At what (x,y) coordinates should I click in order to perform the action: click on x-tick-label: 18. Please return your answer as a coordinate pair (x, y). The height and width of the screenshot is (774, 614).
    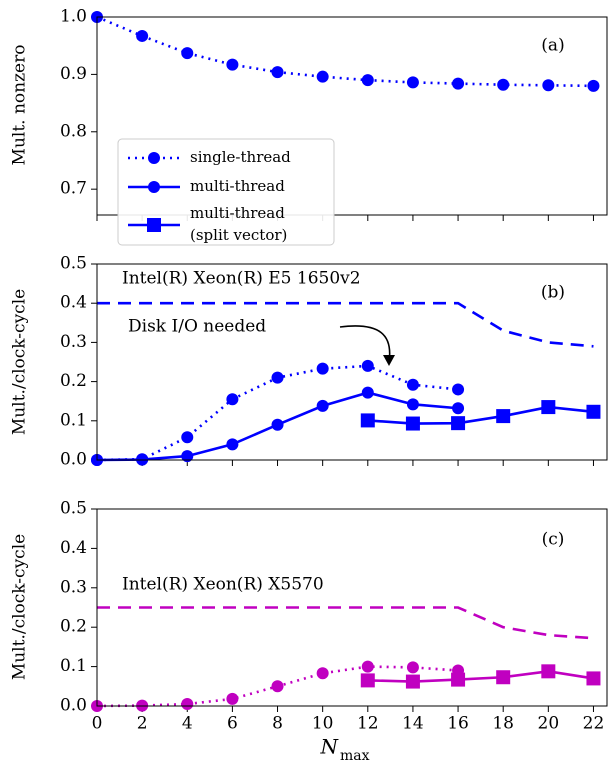
    Looking at the image, I should click on (503, 724).